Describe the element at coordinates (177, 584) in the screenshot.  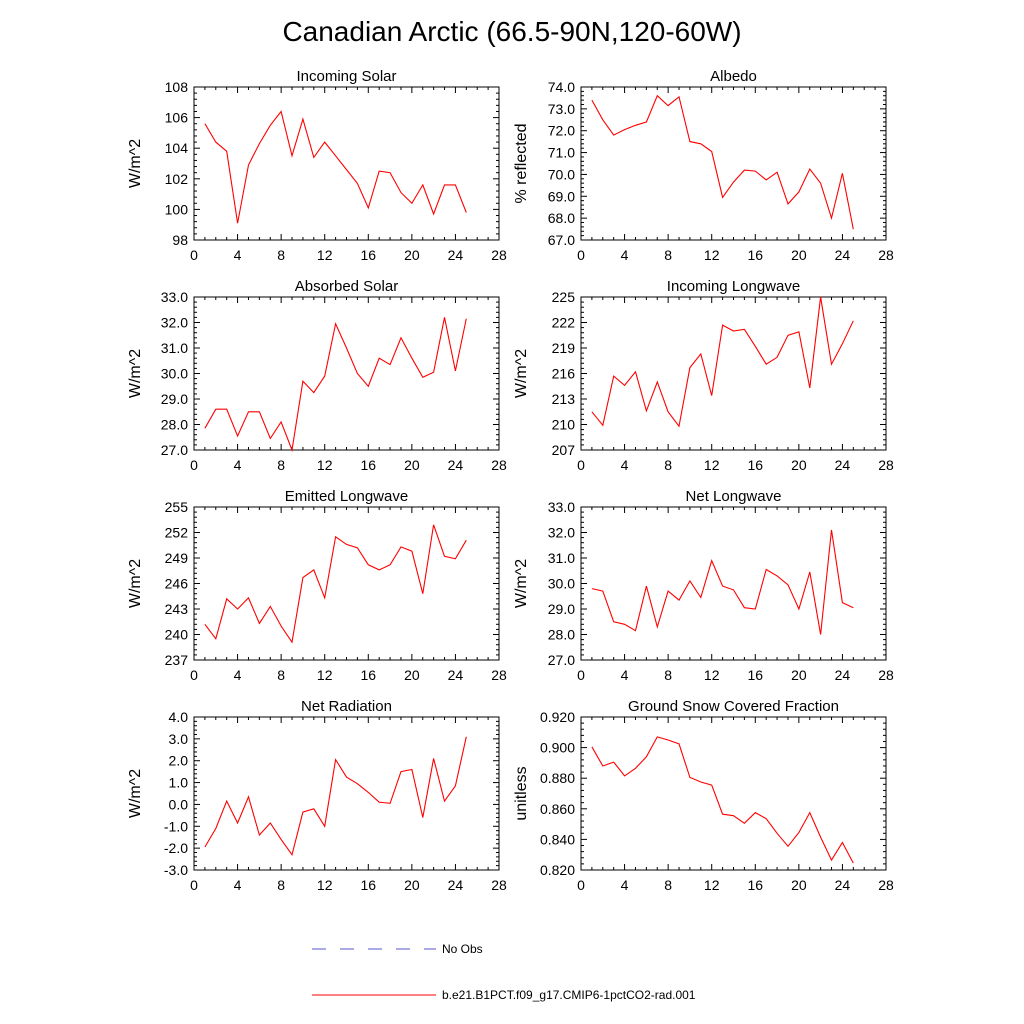
I see `y-tick-label: 246` at that location.